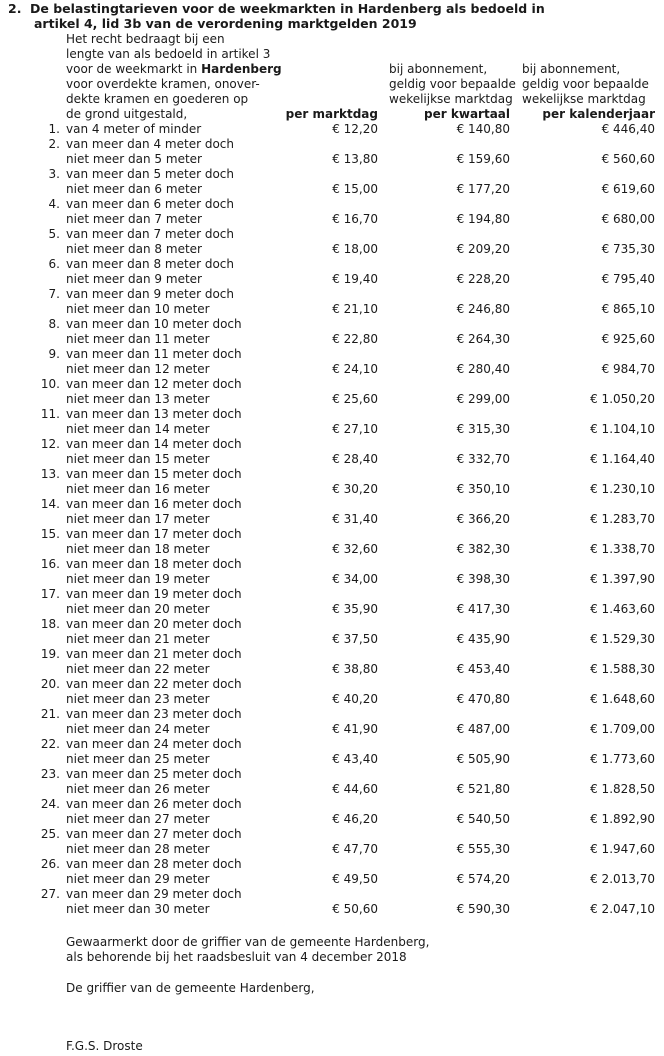 Image resolution: width=664 pixels, height=1056 pixels. What do you see at coordinates (483, 879) in the screenshot?
I see `price-per-kwartaal: € 574,20` at bounding box center [483, 879].